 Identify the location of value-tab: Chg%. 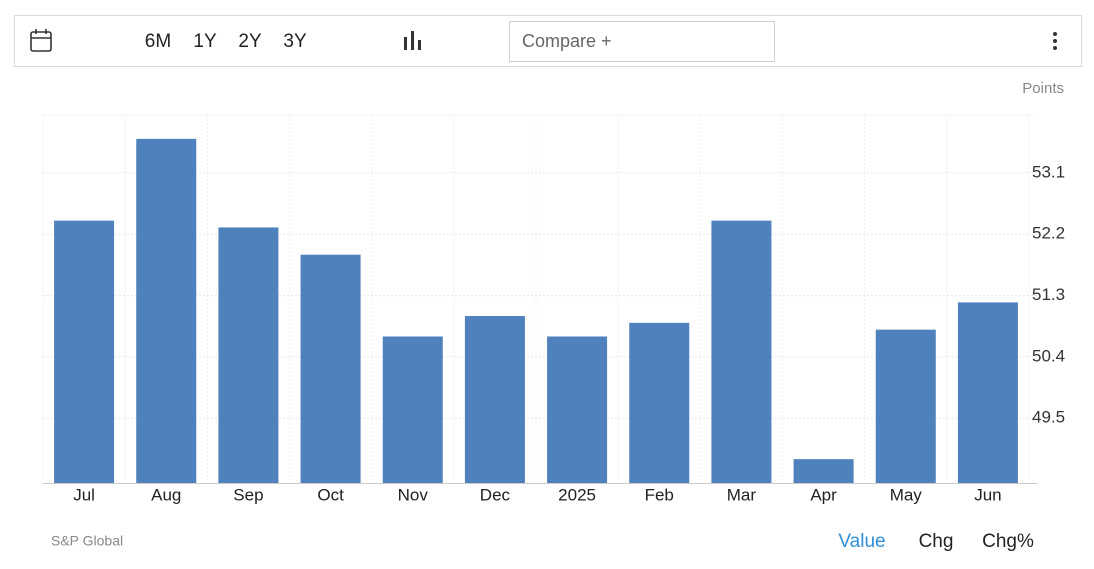
(1008, 541).